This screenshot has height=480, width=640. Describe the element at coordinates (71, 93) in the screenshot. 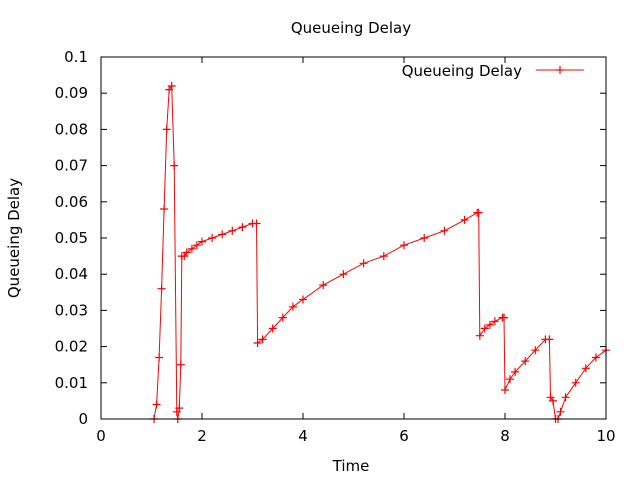

I see `y-tick-label: 0.09` at that location.